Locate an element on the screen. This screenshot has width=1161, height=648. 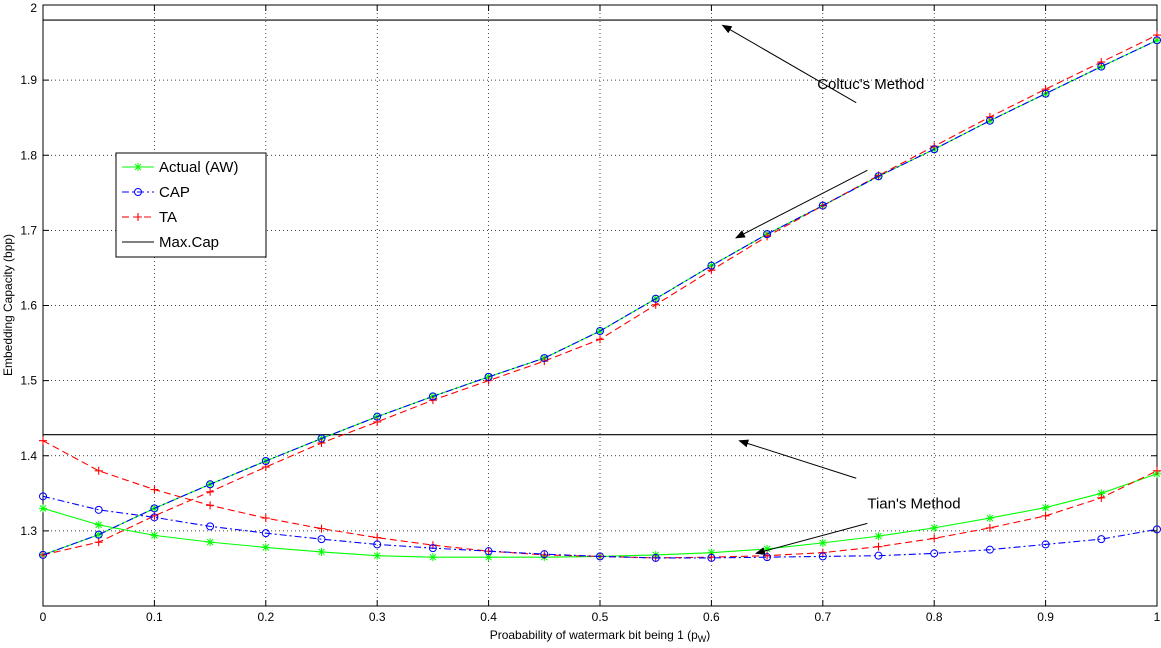
annotation-1: Tian's Method is located at coordinates (849, 497).